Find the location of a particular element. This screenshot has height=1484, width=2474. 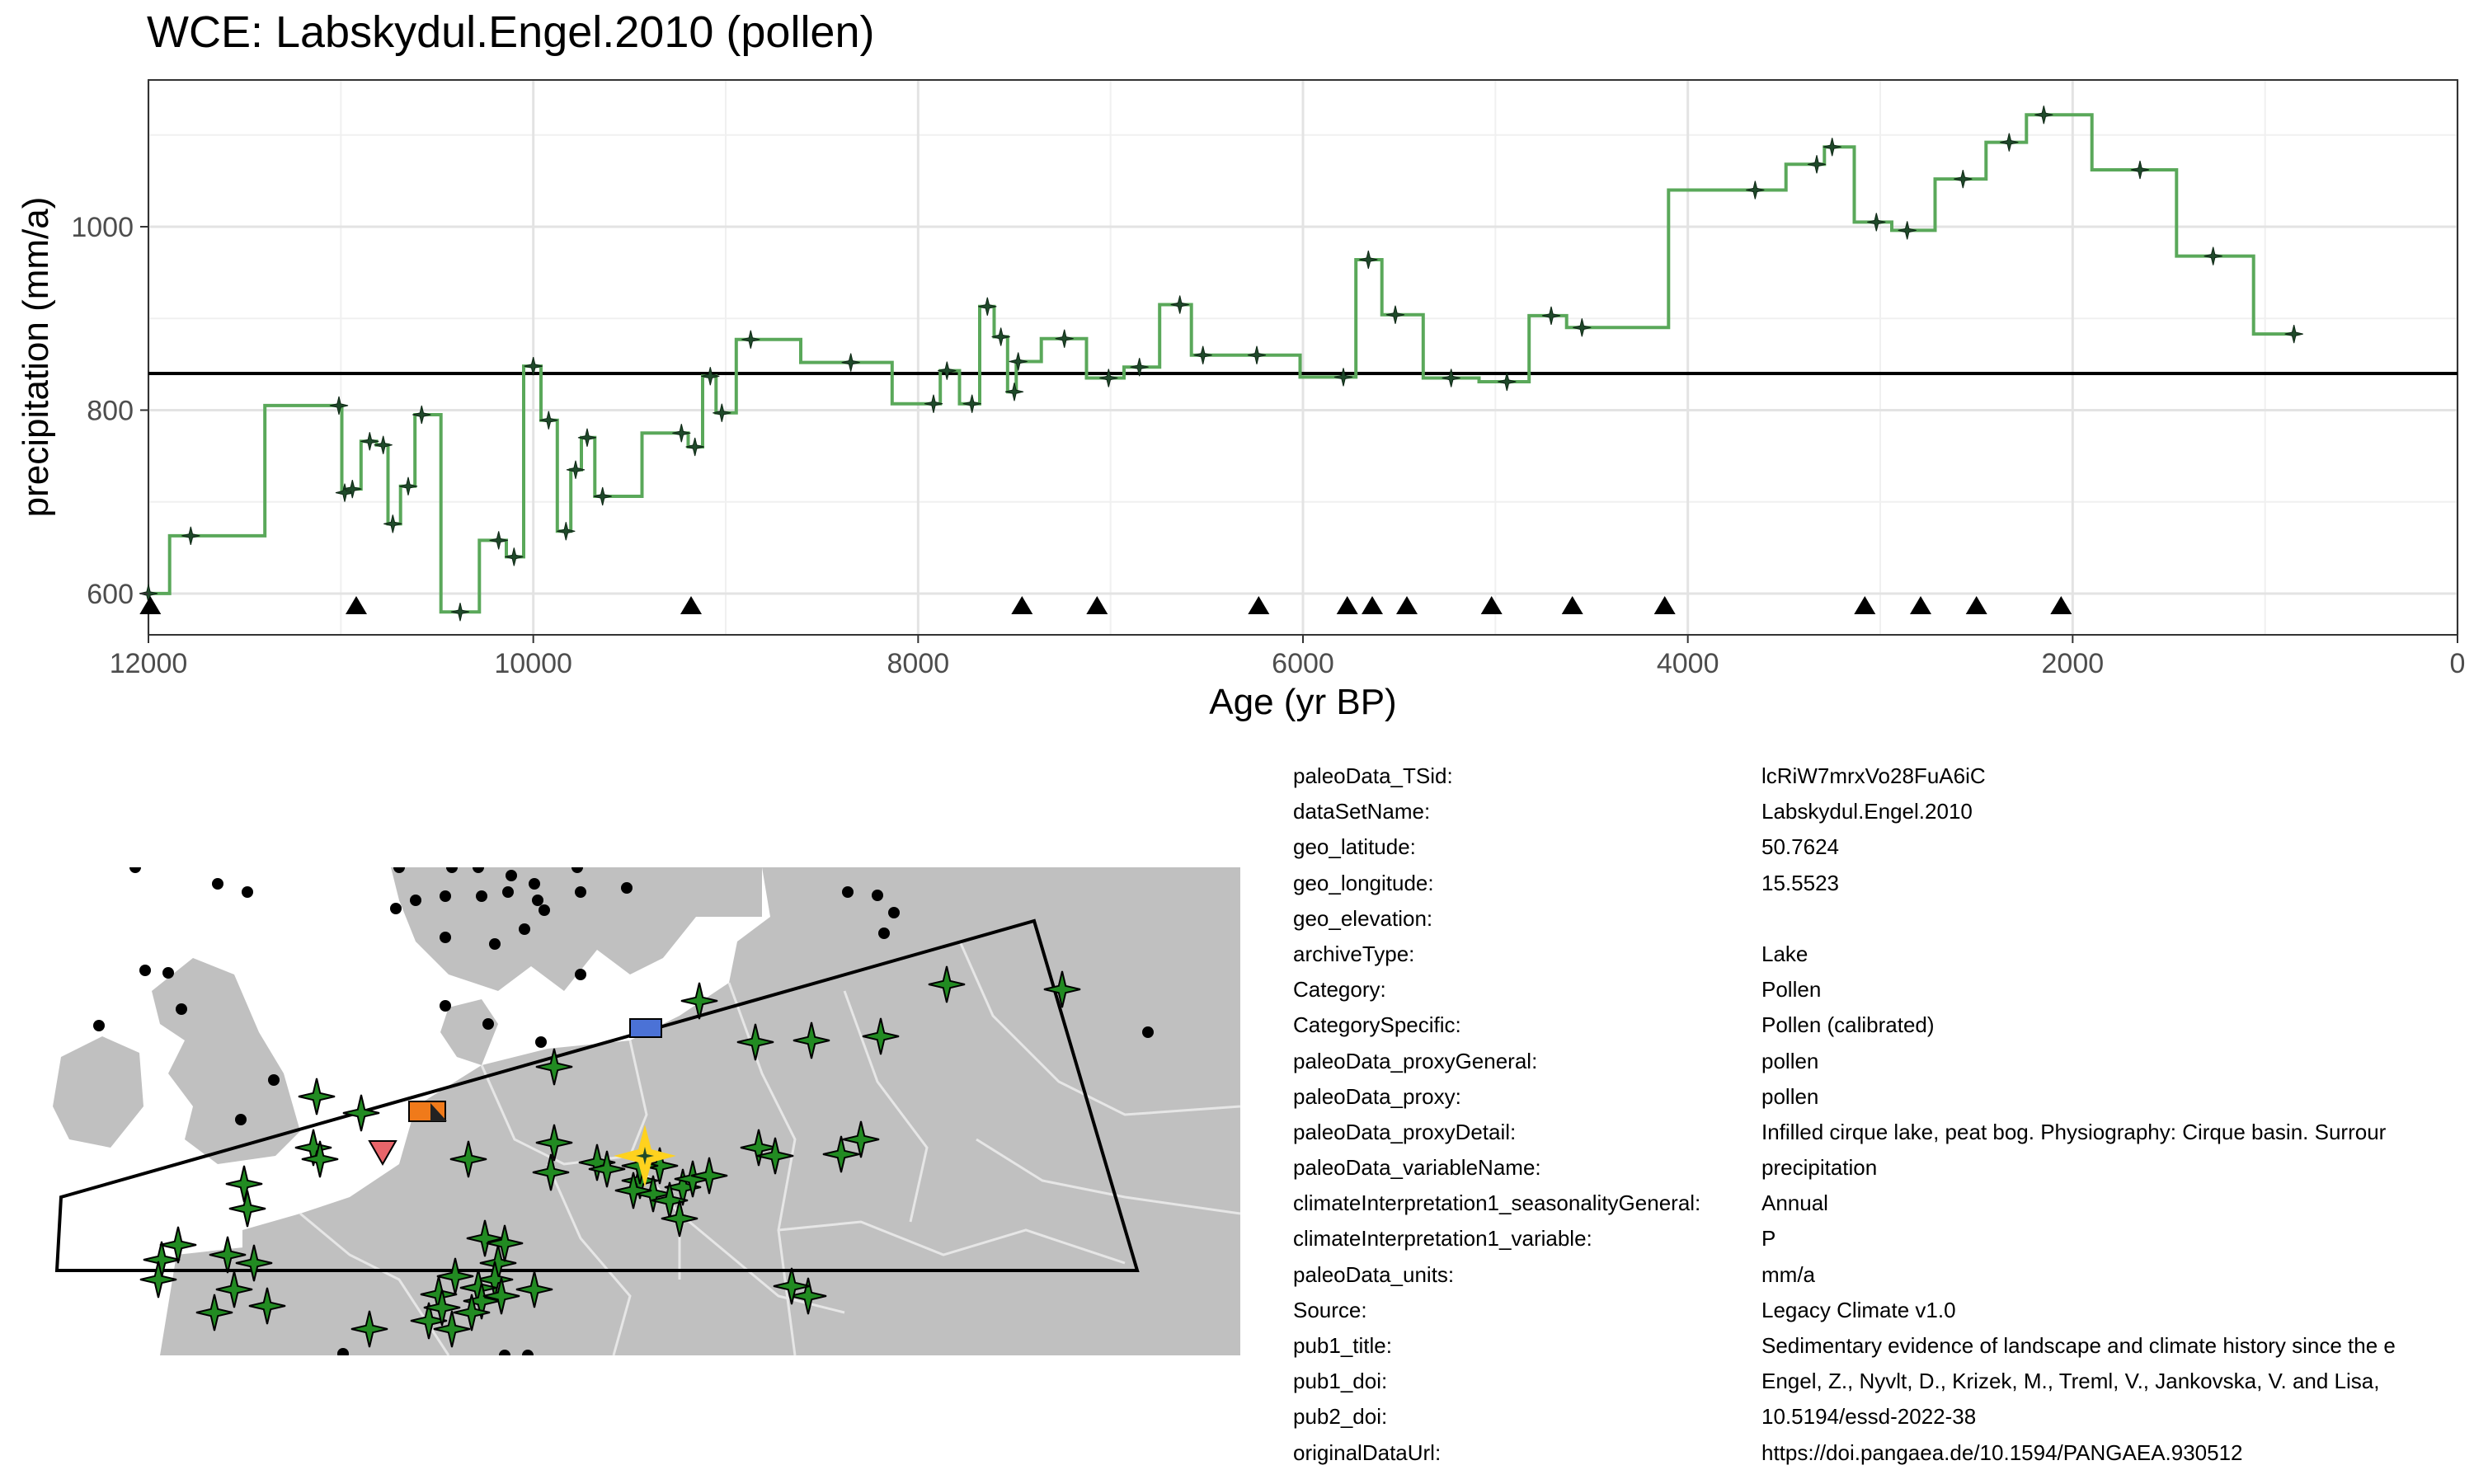

y-axis-label: precipitation (mm/a) is located at coordinates (36, 357).